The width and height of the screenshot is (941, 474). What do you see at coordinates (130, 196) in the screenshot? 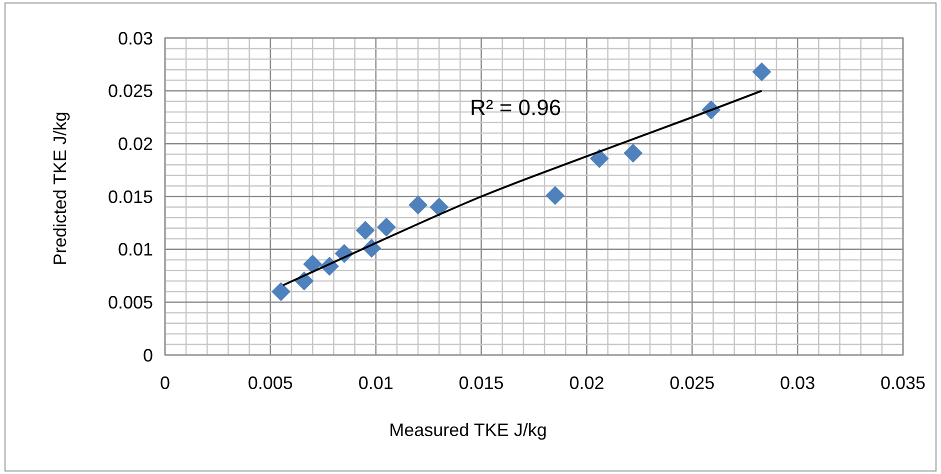
I see `y-tick-label: 0.015` at bounding box center [130, 196].